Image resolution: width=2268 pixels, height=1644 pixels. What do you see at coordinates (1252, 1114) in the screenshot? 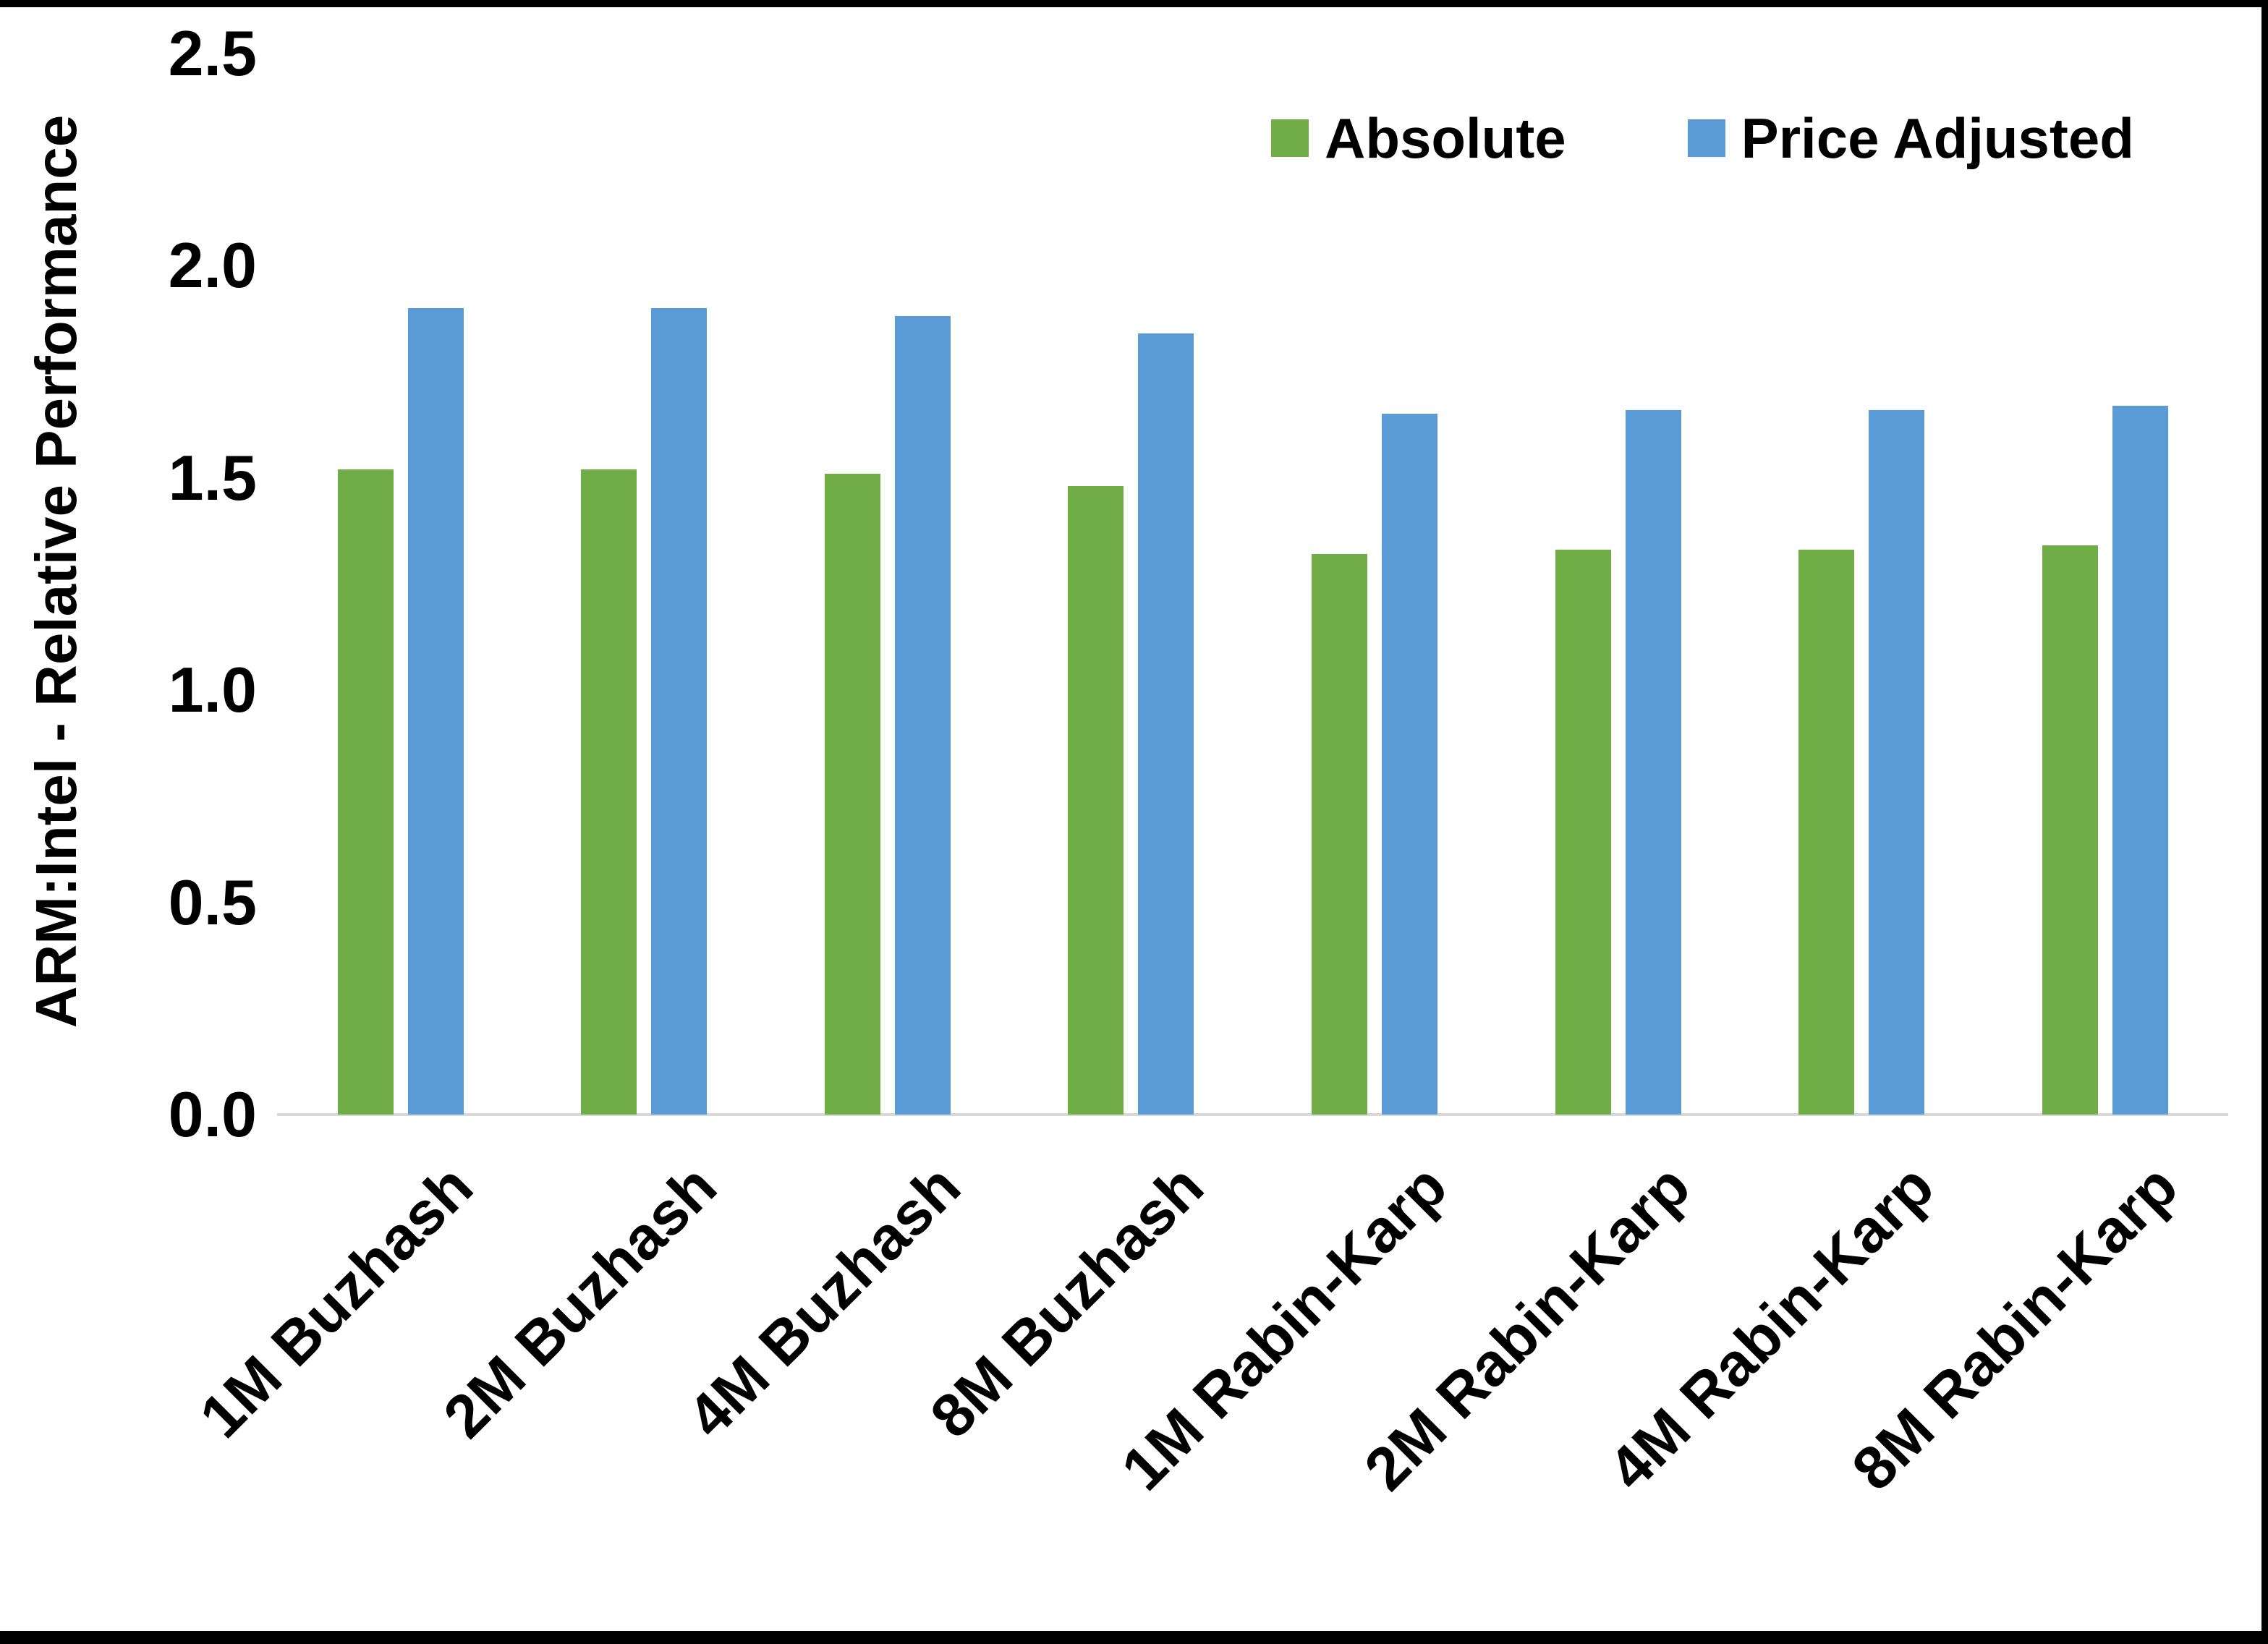
I see `x-axis-line` at bounding box center [1252, 1114].